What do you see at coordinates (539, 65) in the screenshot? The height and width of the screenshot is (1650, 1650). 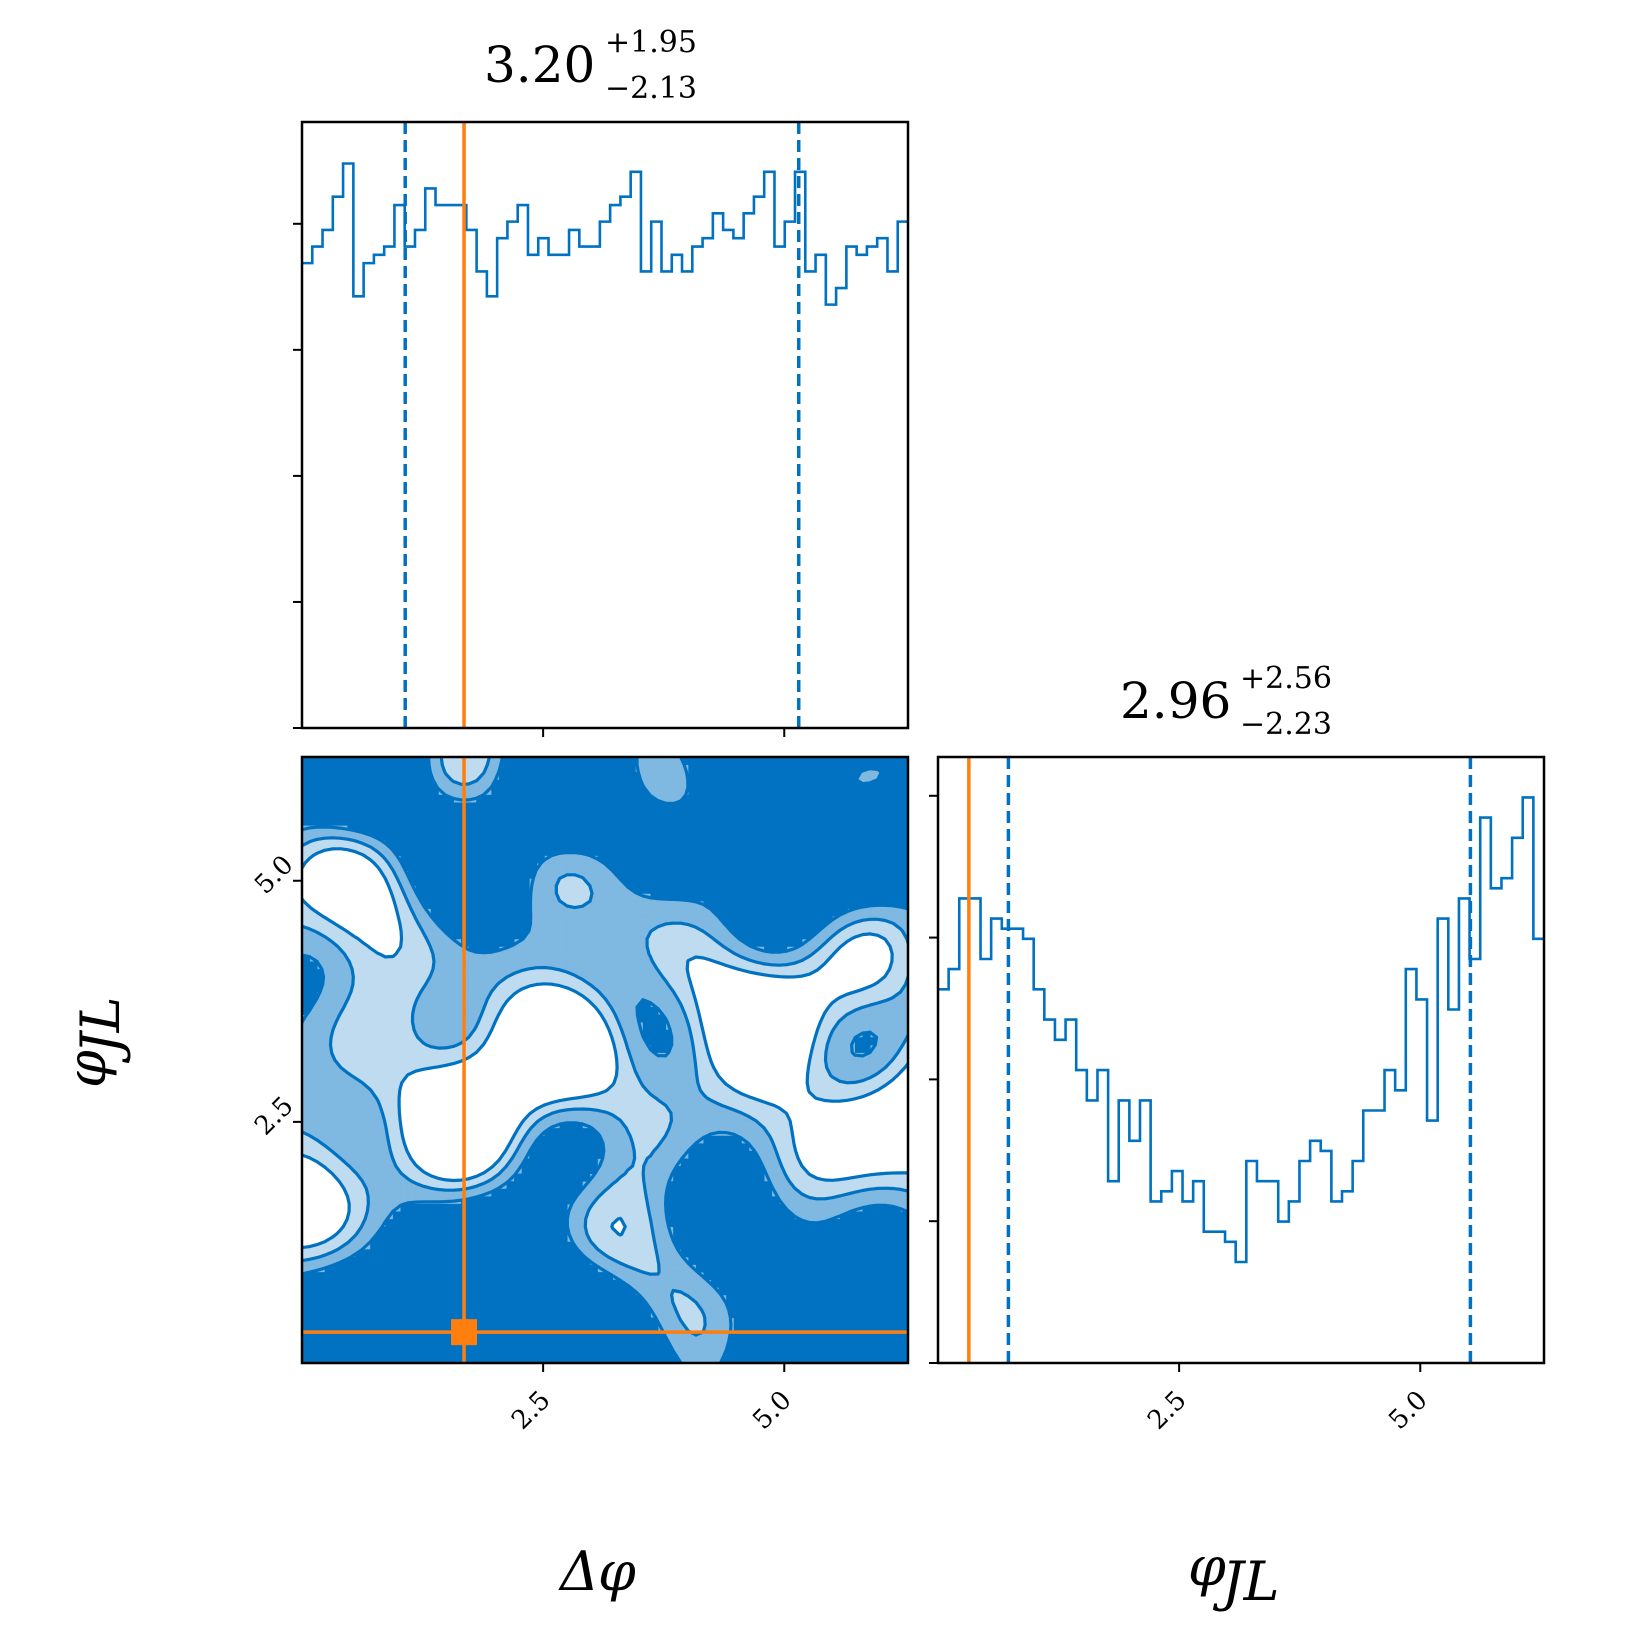 I see `title-delta-phi-median: 3.20` at bounding box center [539, 65].